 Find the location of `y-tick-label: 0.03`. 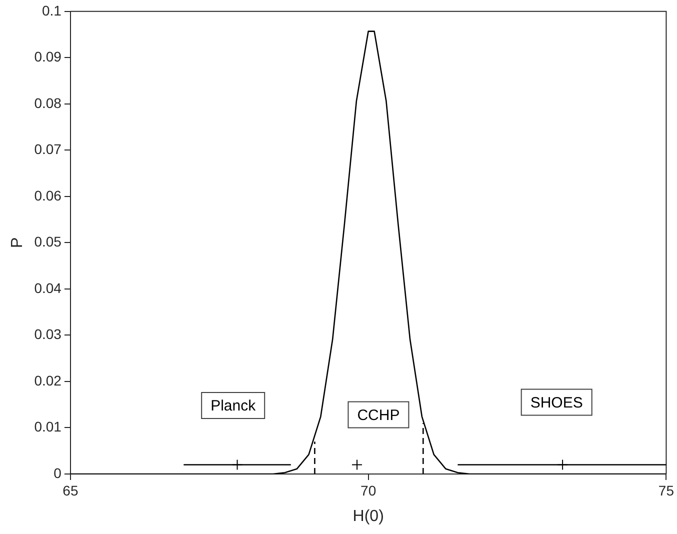

y-tick-label: 0.03 is located at coordinates (48, 334).